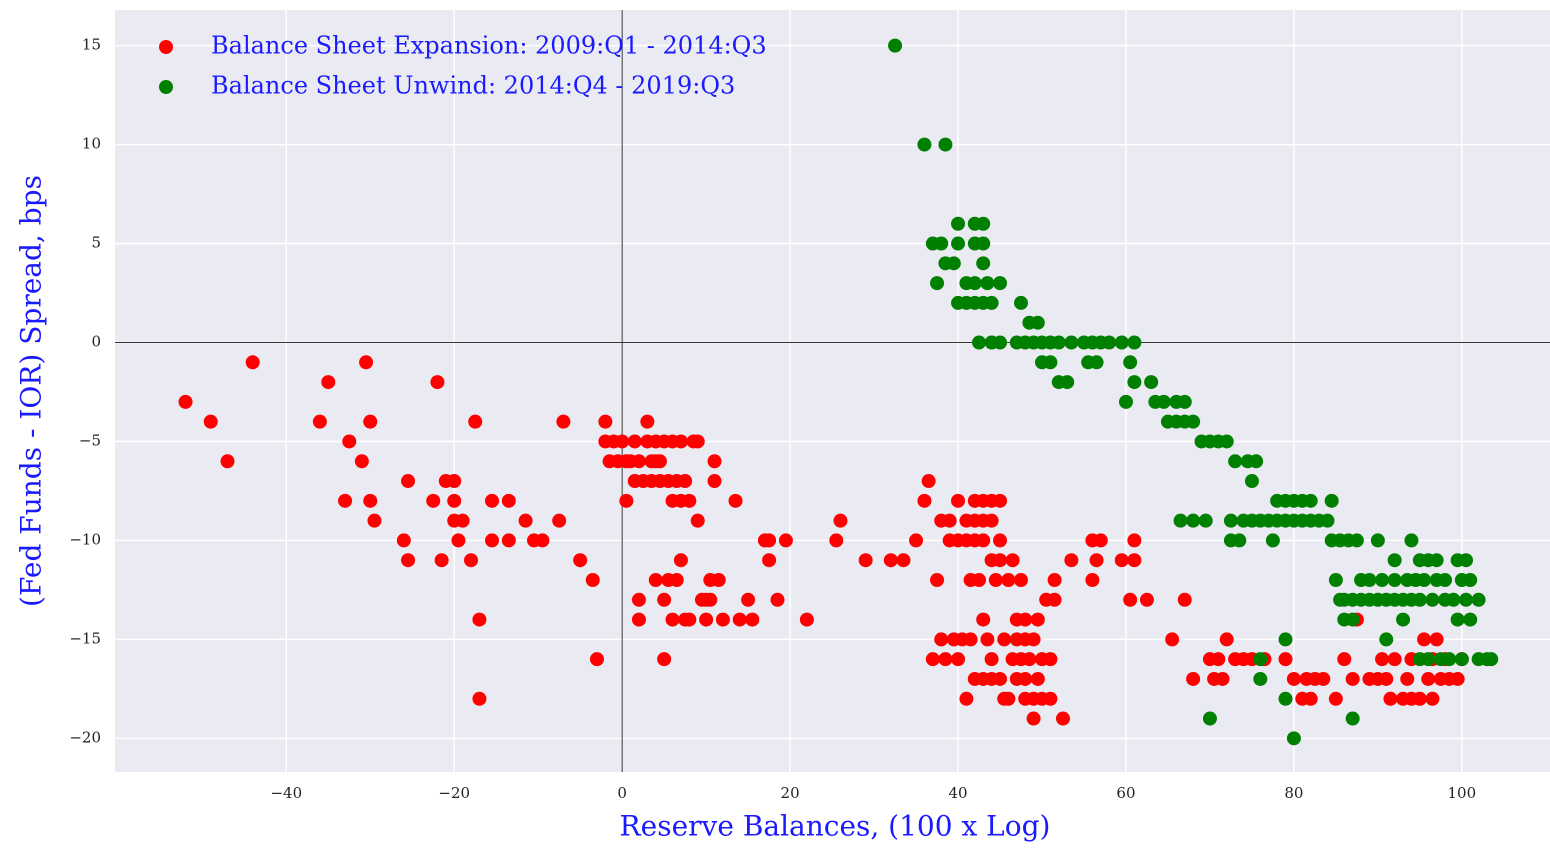 The height and width of the screenshot is (852, 1550). Describe the element at coordinates (473, 86) in the screenshot. I see `legend-label: Balance Sheet Unwind: 2014:Q4 - 2019:Q3` at that location.